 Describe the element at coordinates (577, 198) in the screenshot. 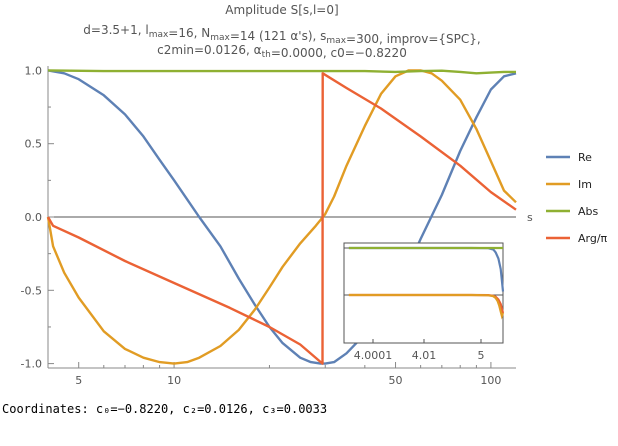

I see `legend: Re Im Abs Arg/π` at that location.